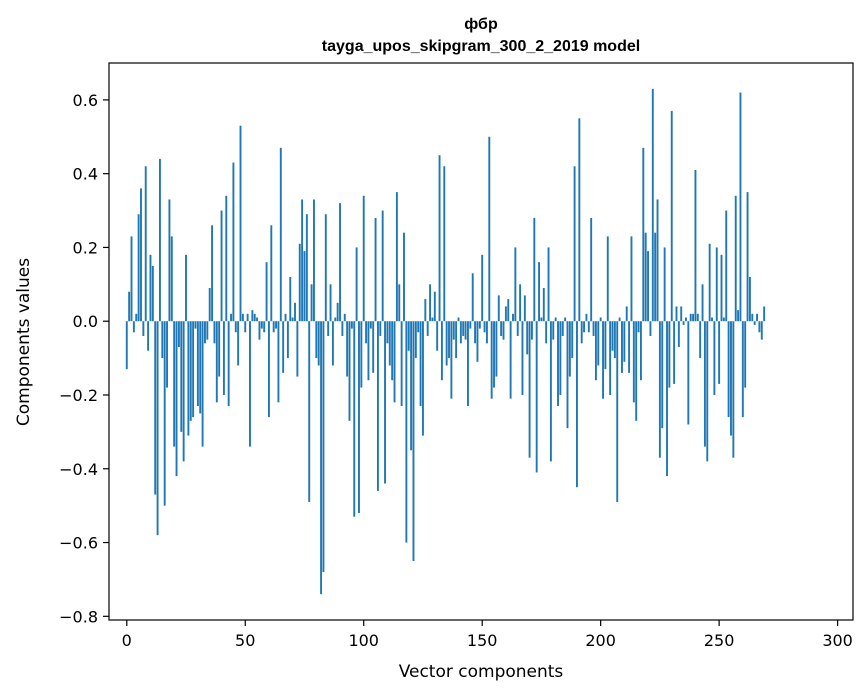 The height and width of the screenshot is (696, 867). Describe the element at coordinates (24, 342) in the screenshot. I see `y-axis-label: Components values` at that location.